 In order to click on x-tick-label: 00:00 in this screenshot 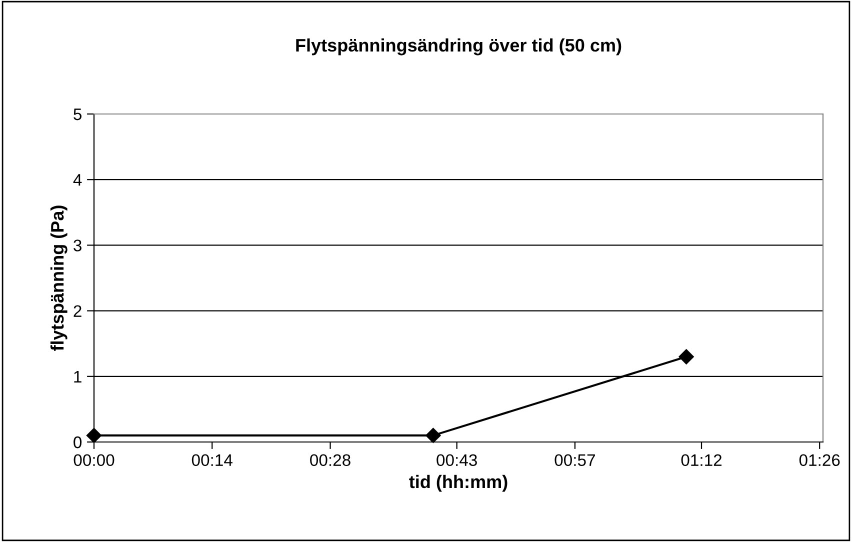, I will do `click(94, 460)`.